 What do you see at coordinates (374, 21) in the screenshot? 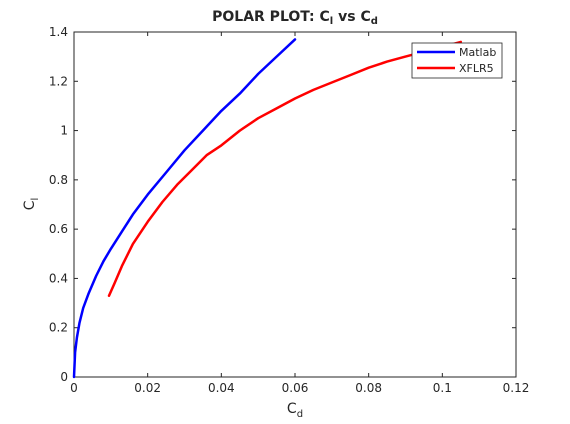
I see `chart-title-sub2: d` at bounding box center [374, 21].